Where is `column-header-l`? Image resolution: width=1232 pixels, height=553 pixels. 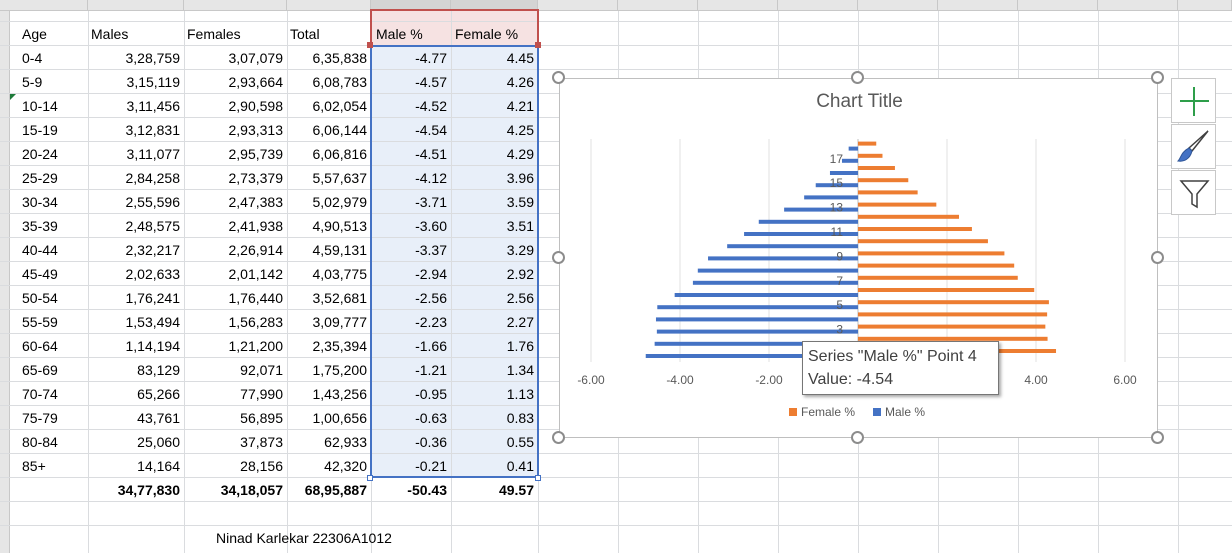
column-header-l is located at coordinates (978, 5).